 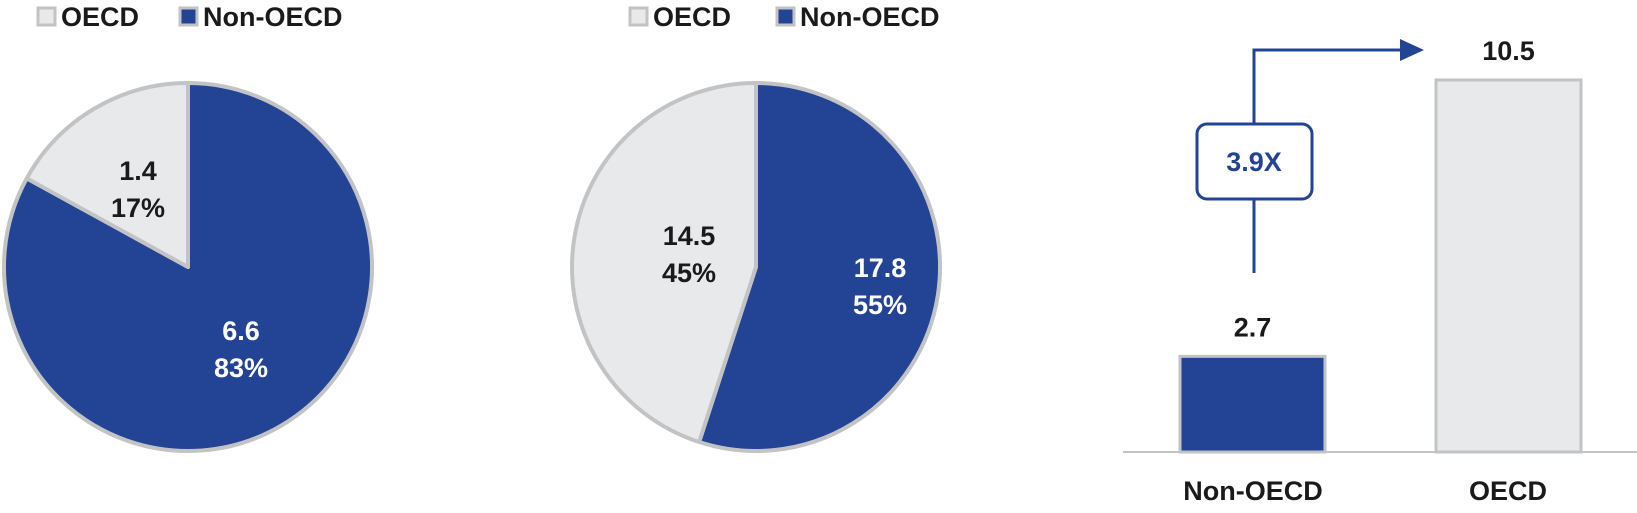 What do you see at coordinates (1508, 51) in the screenshot?
I see `bar-value-label-oecd: 10.5` at bounding box center [1508, 51].